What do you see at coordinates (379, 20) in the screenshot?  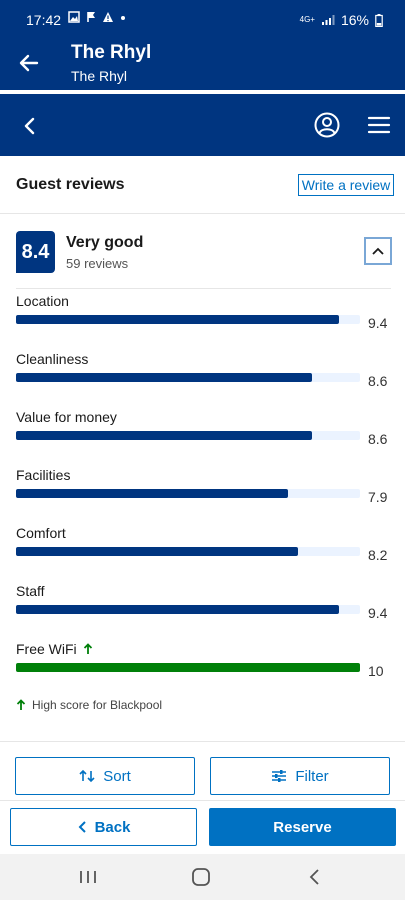 I see `battery-icon` at bounding box center [379, 20].